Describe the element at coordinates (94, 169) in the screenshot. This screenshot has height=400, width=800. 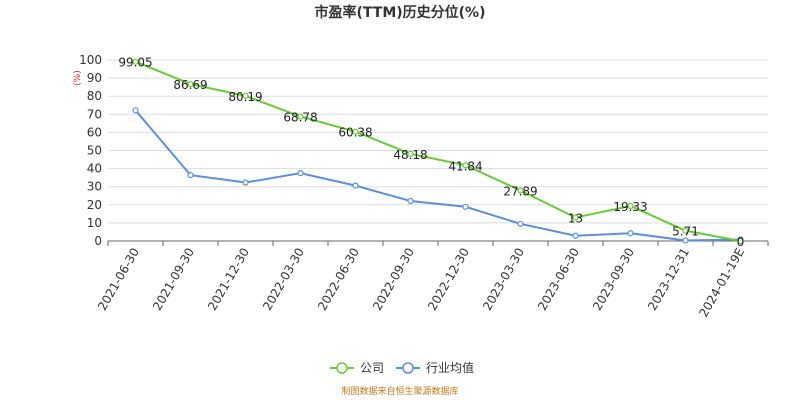
I see `y-tick-label: 40` at that location.